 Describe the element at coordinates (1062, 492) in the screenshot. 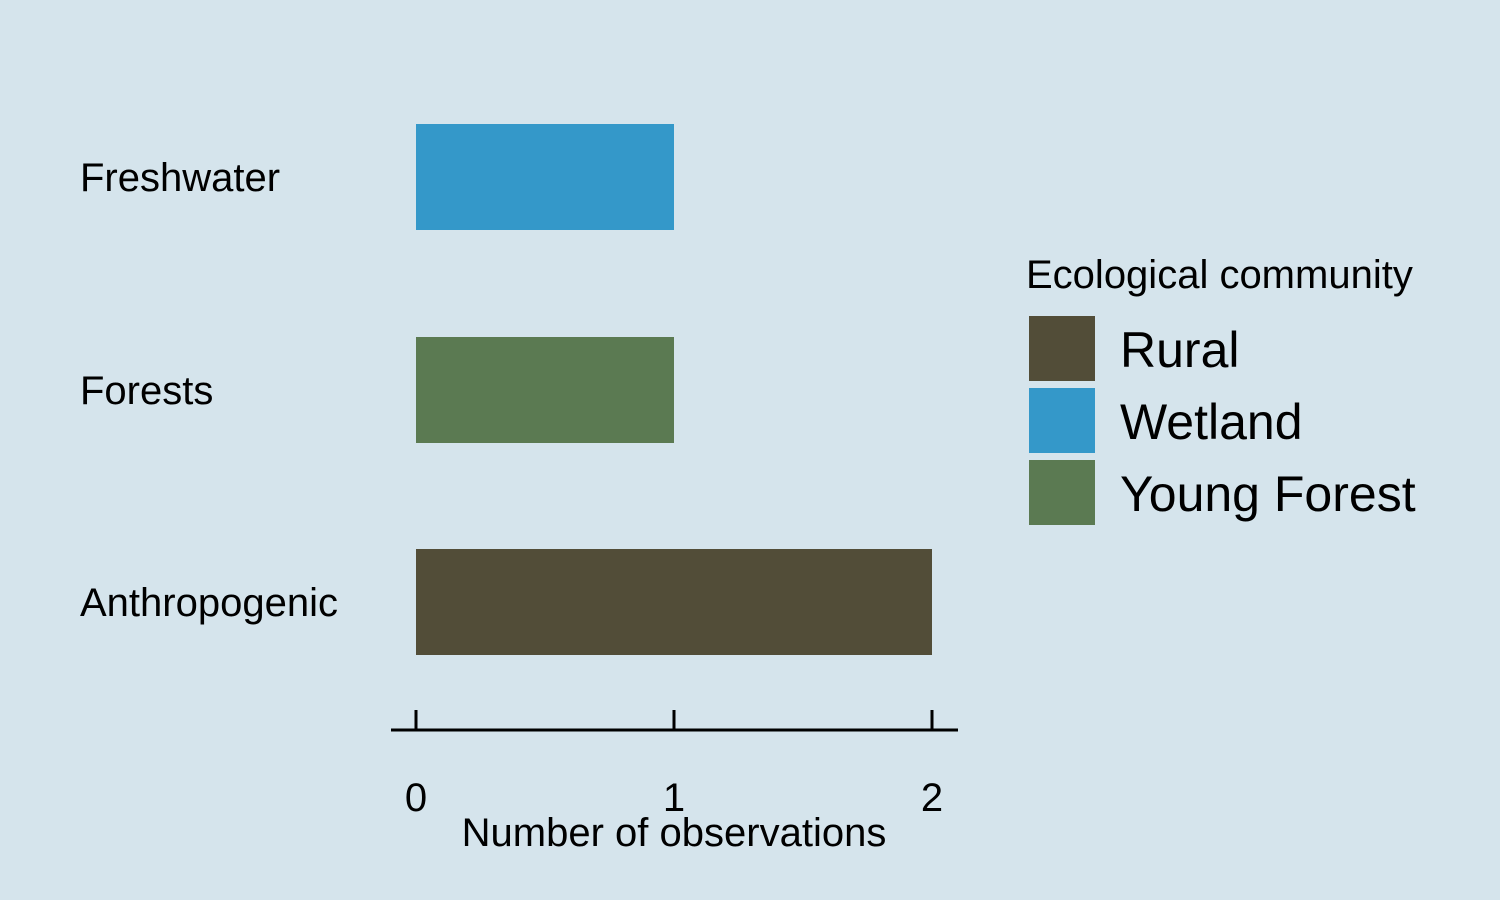

I see `legend-swatch-young-forest` at that location.